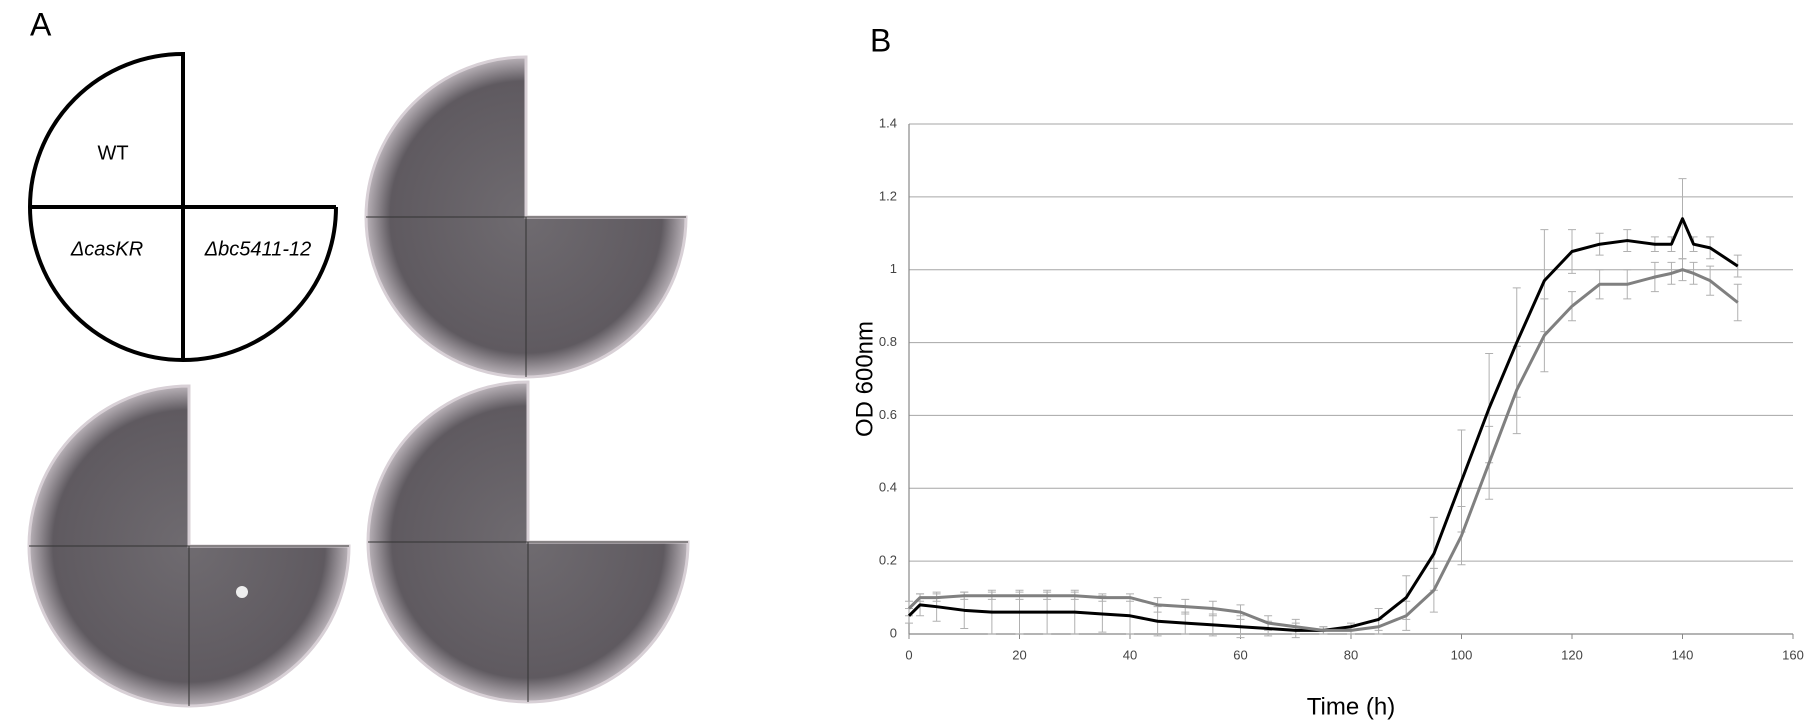  What do you see at coordinates (888, 341) in the screenshot?
I see `y-tick-label: 0.8` at bounding box center [888, 341].